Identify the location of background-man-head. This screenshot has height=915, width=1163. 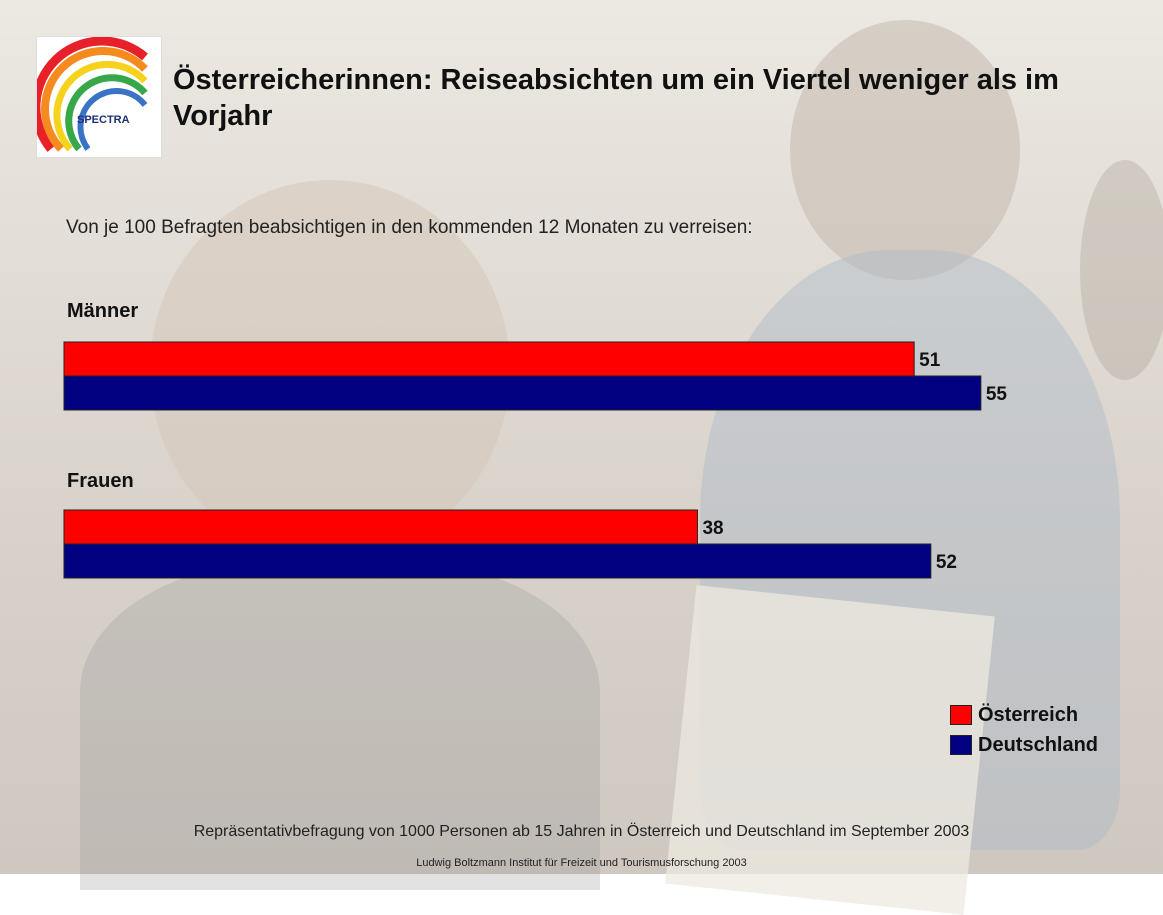
(905, 150).